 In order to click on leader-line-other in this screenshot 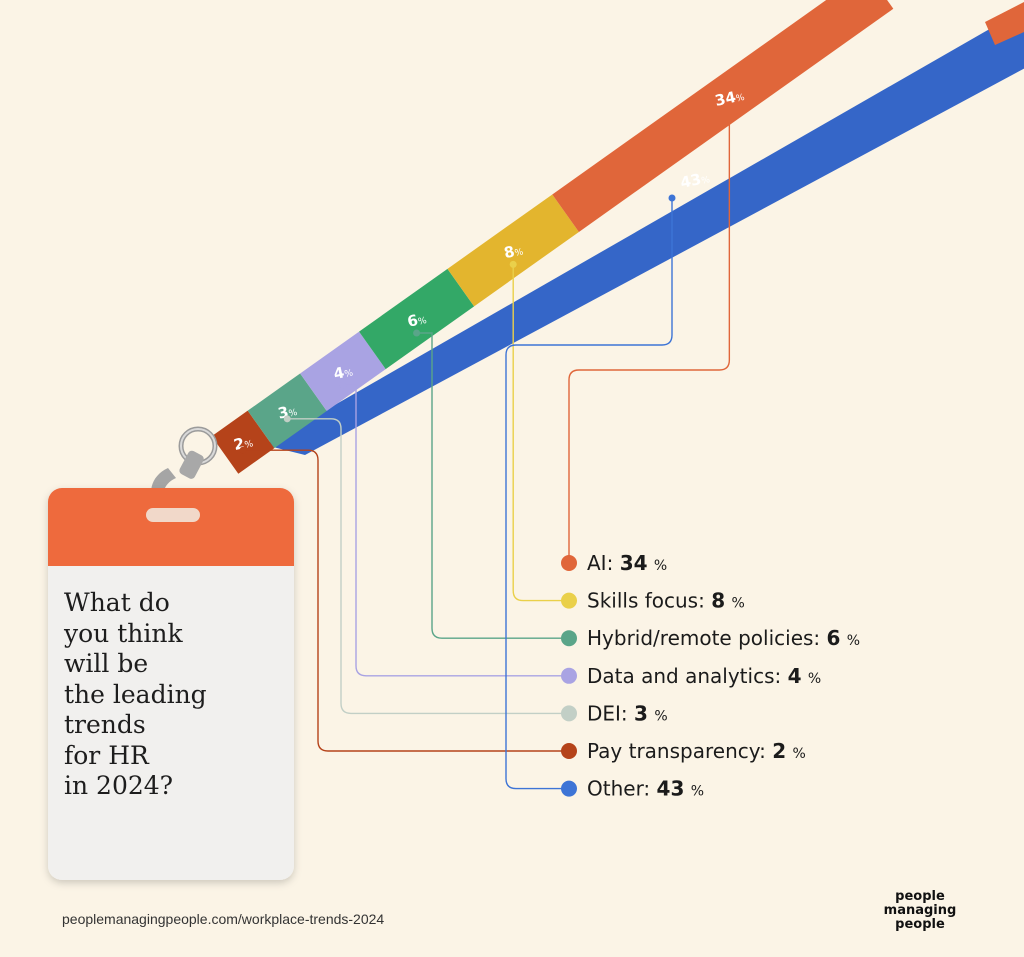, I will do `click(589, 494)`.